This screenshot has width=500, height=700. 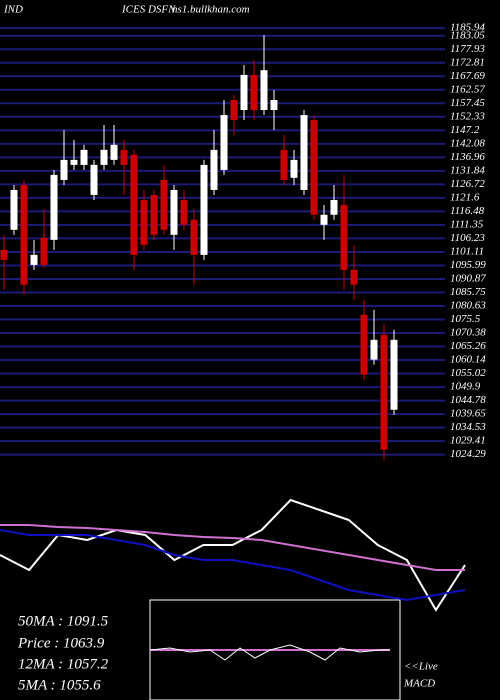 I want to click on y-tick-label: 1065.26, so click(x=468, y=346).